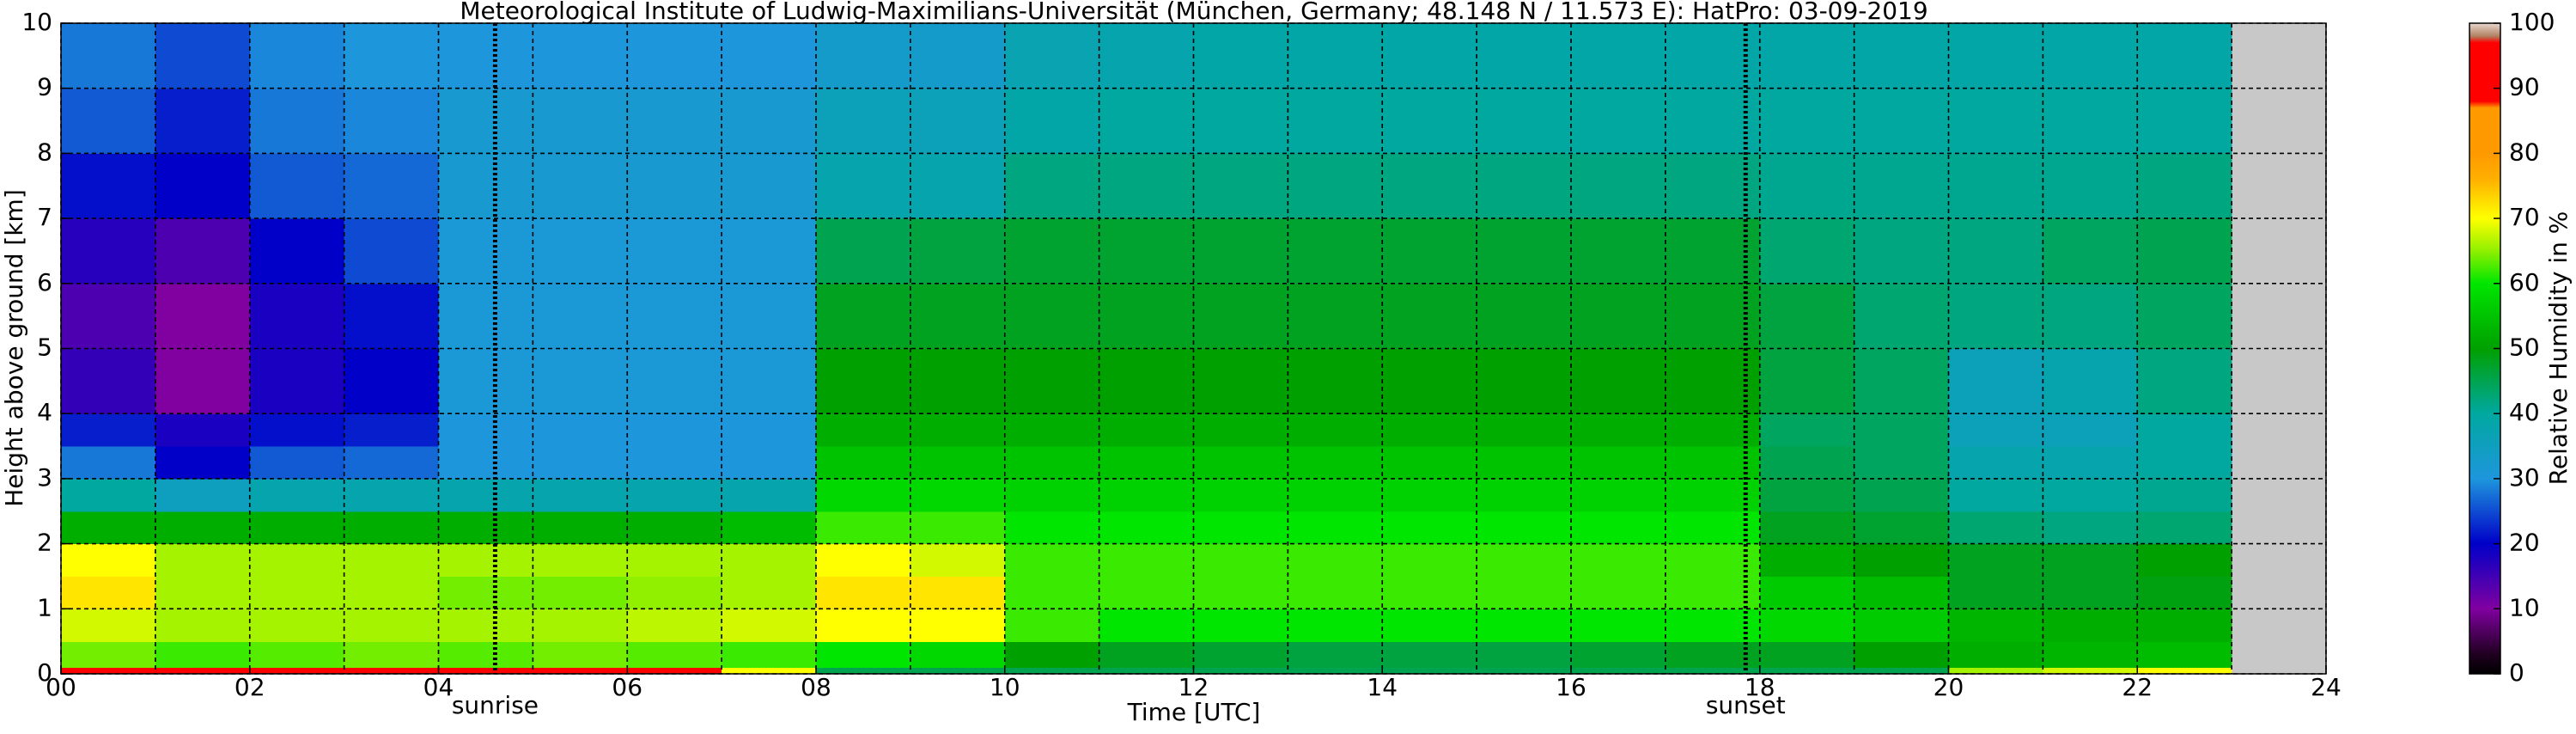 Image resolution: width=2576 pixels, height=734 pixels. I want to click on y-tick-label: 6, so click(44, 282).